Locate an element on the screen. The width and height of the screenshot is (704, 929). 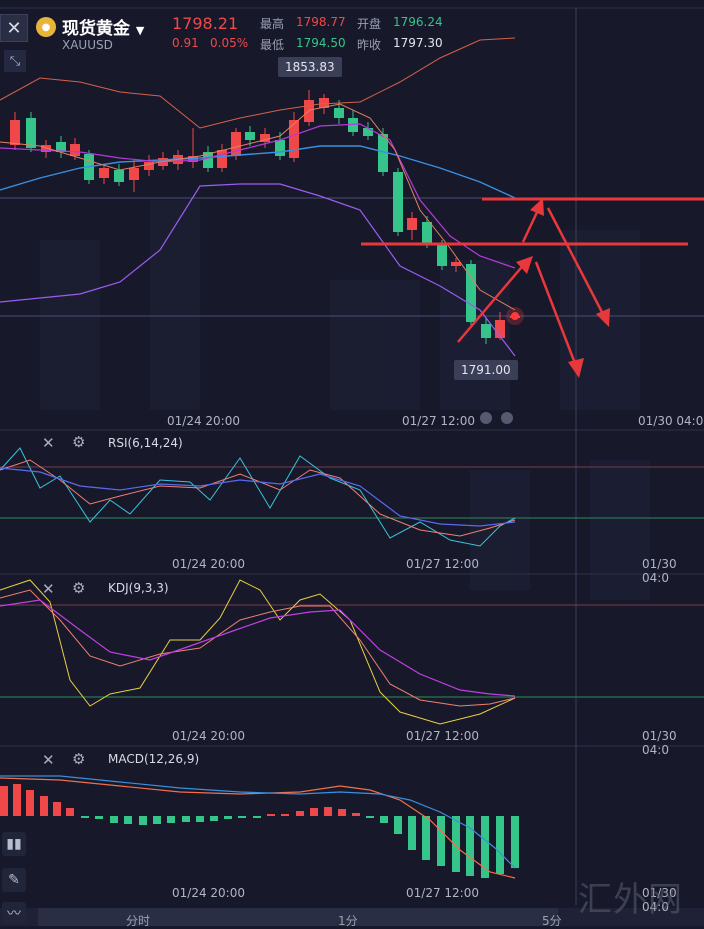
kdj-j-line is located at coordinates (258, 652).